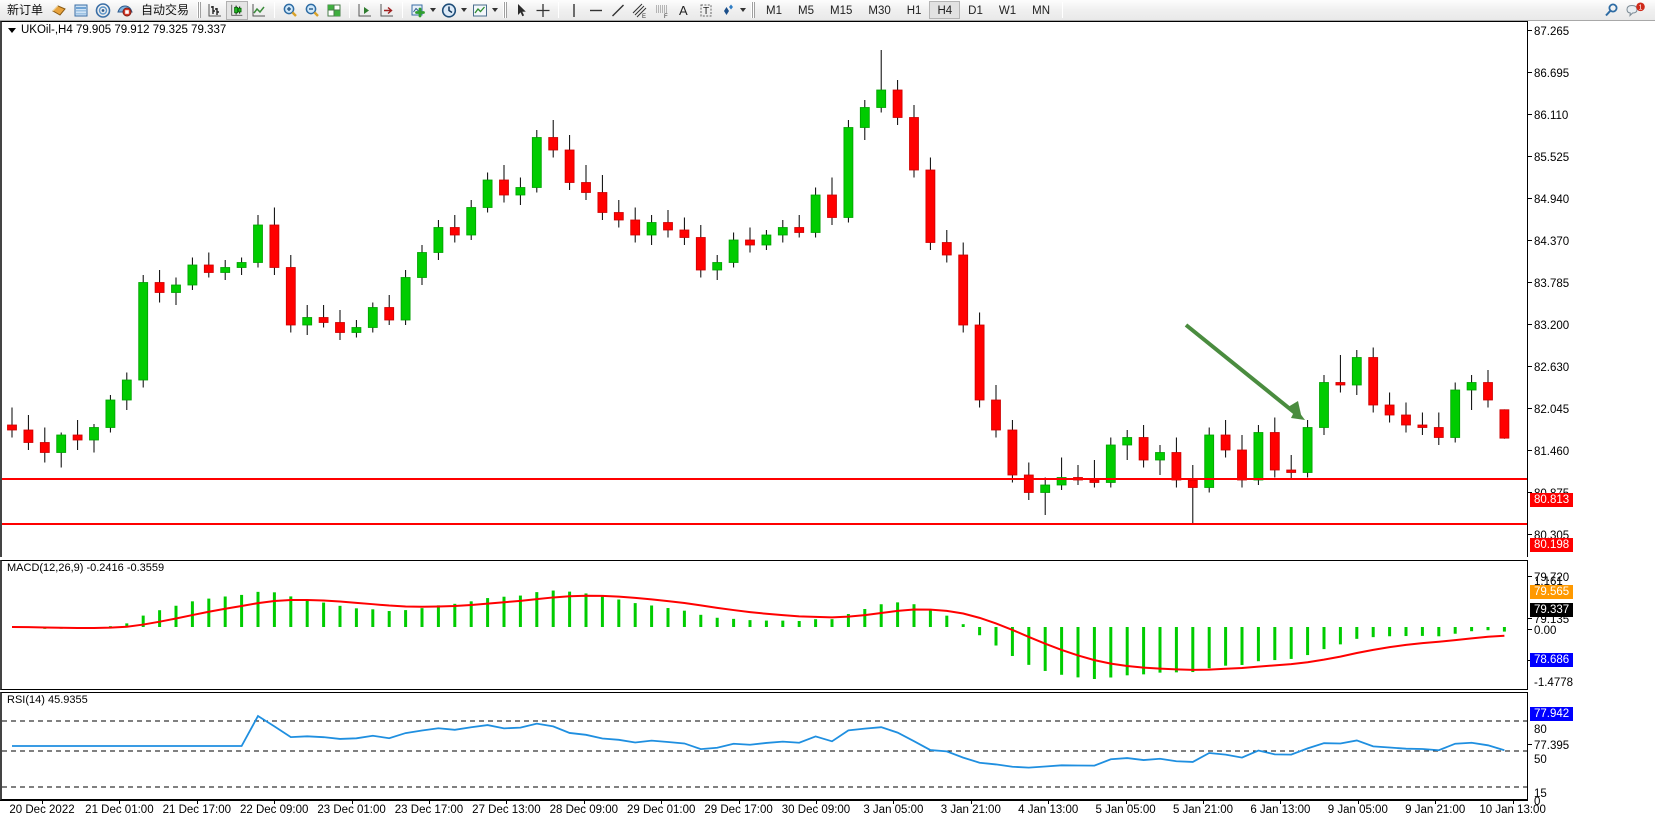 The height and width of the screenshot is (821, 1655). I want to click on shapes-icon, so click(59, 10).